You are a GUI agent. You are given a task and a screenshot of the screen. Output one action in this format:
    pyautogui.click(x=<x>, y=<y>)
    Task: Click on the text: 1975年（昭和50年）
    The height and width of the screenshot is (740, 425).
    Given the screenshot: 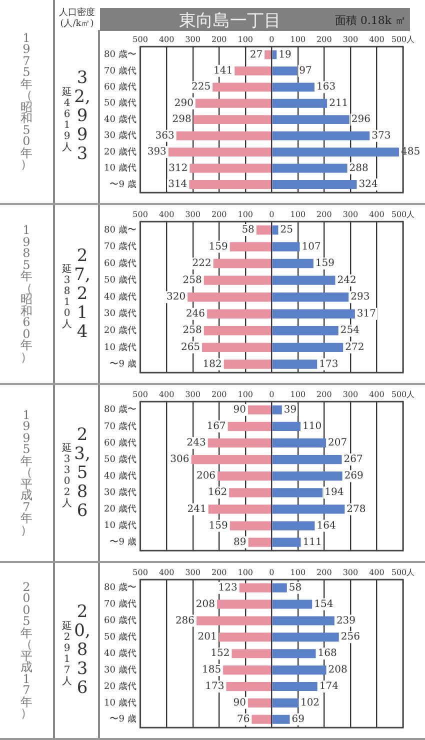 What is the action you would take?
    pyautogui.click(x=26, y=100)
    